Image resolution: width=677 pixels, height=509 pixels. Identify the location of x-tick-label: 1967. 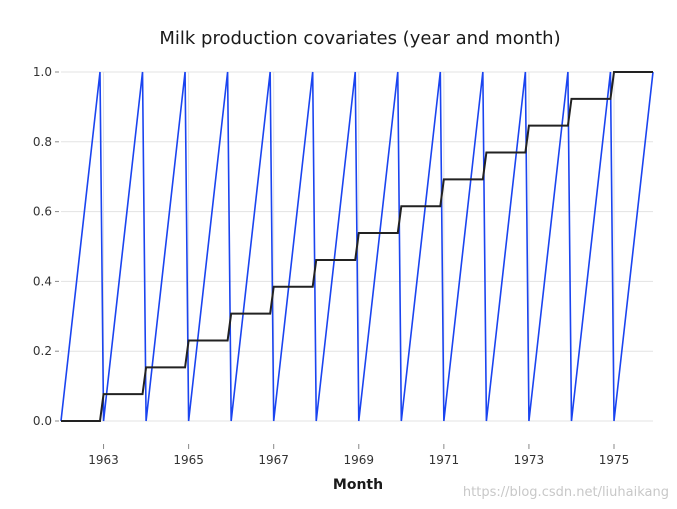
(273, 460).